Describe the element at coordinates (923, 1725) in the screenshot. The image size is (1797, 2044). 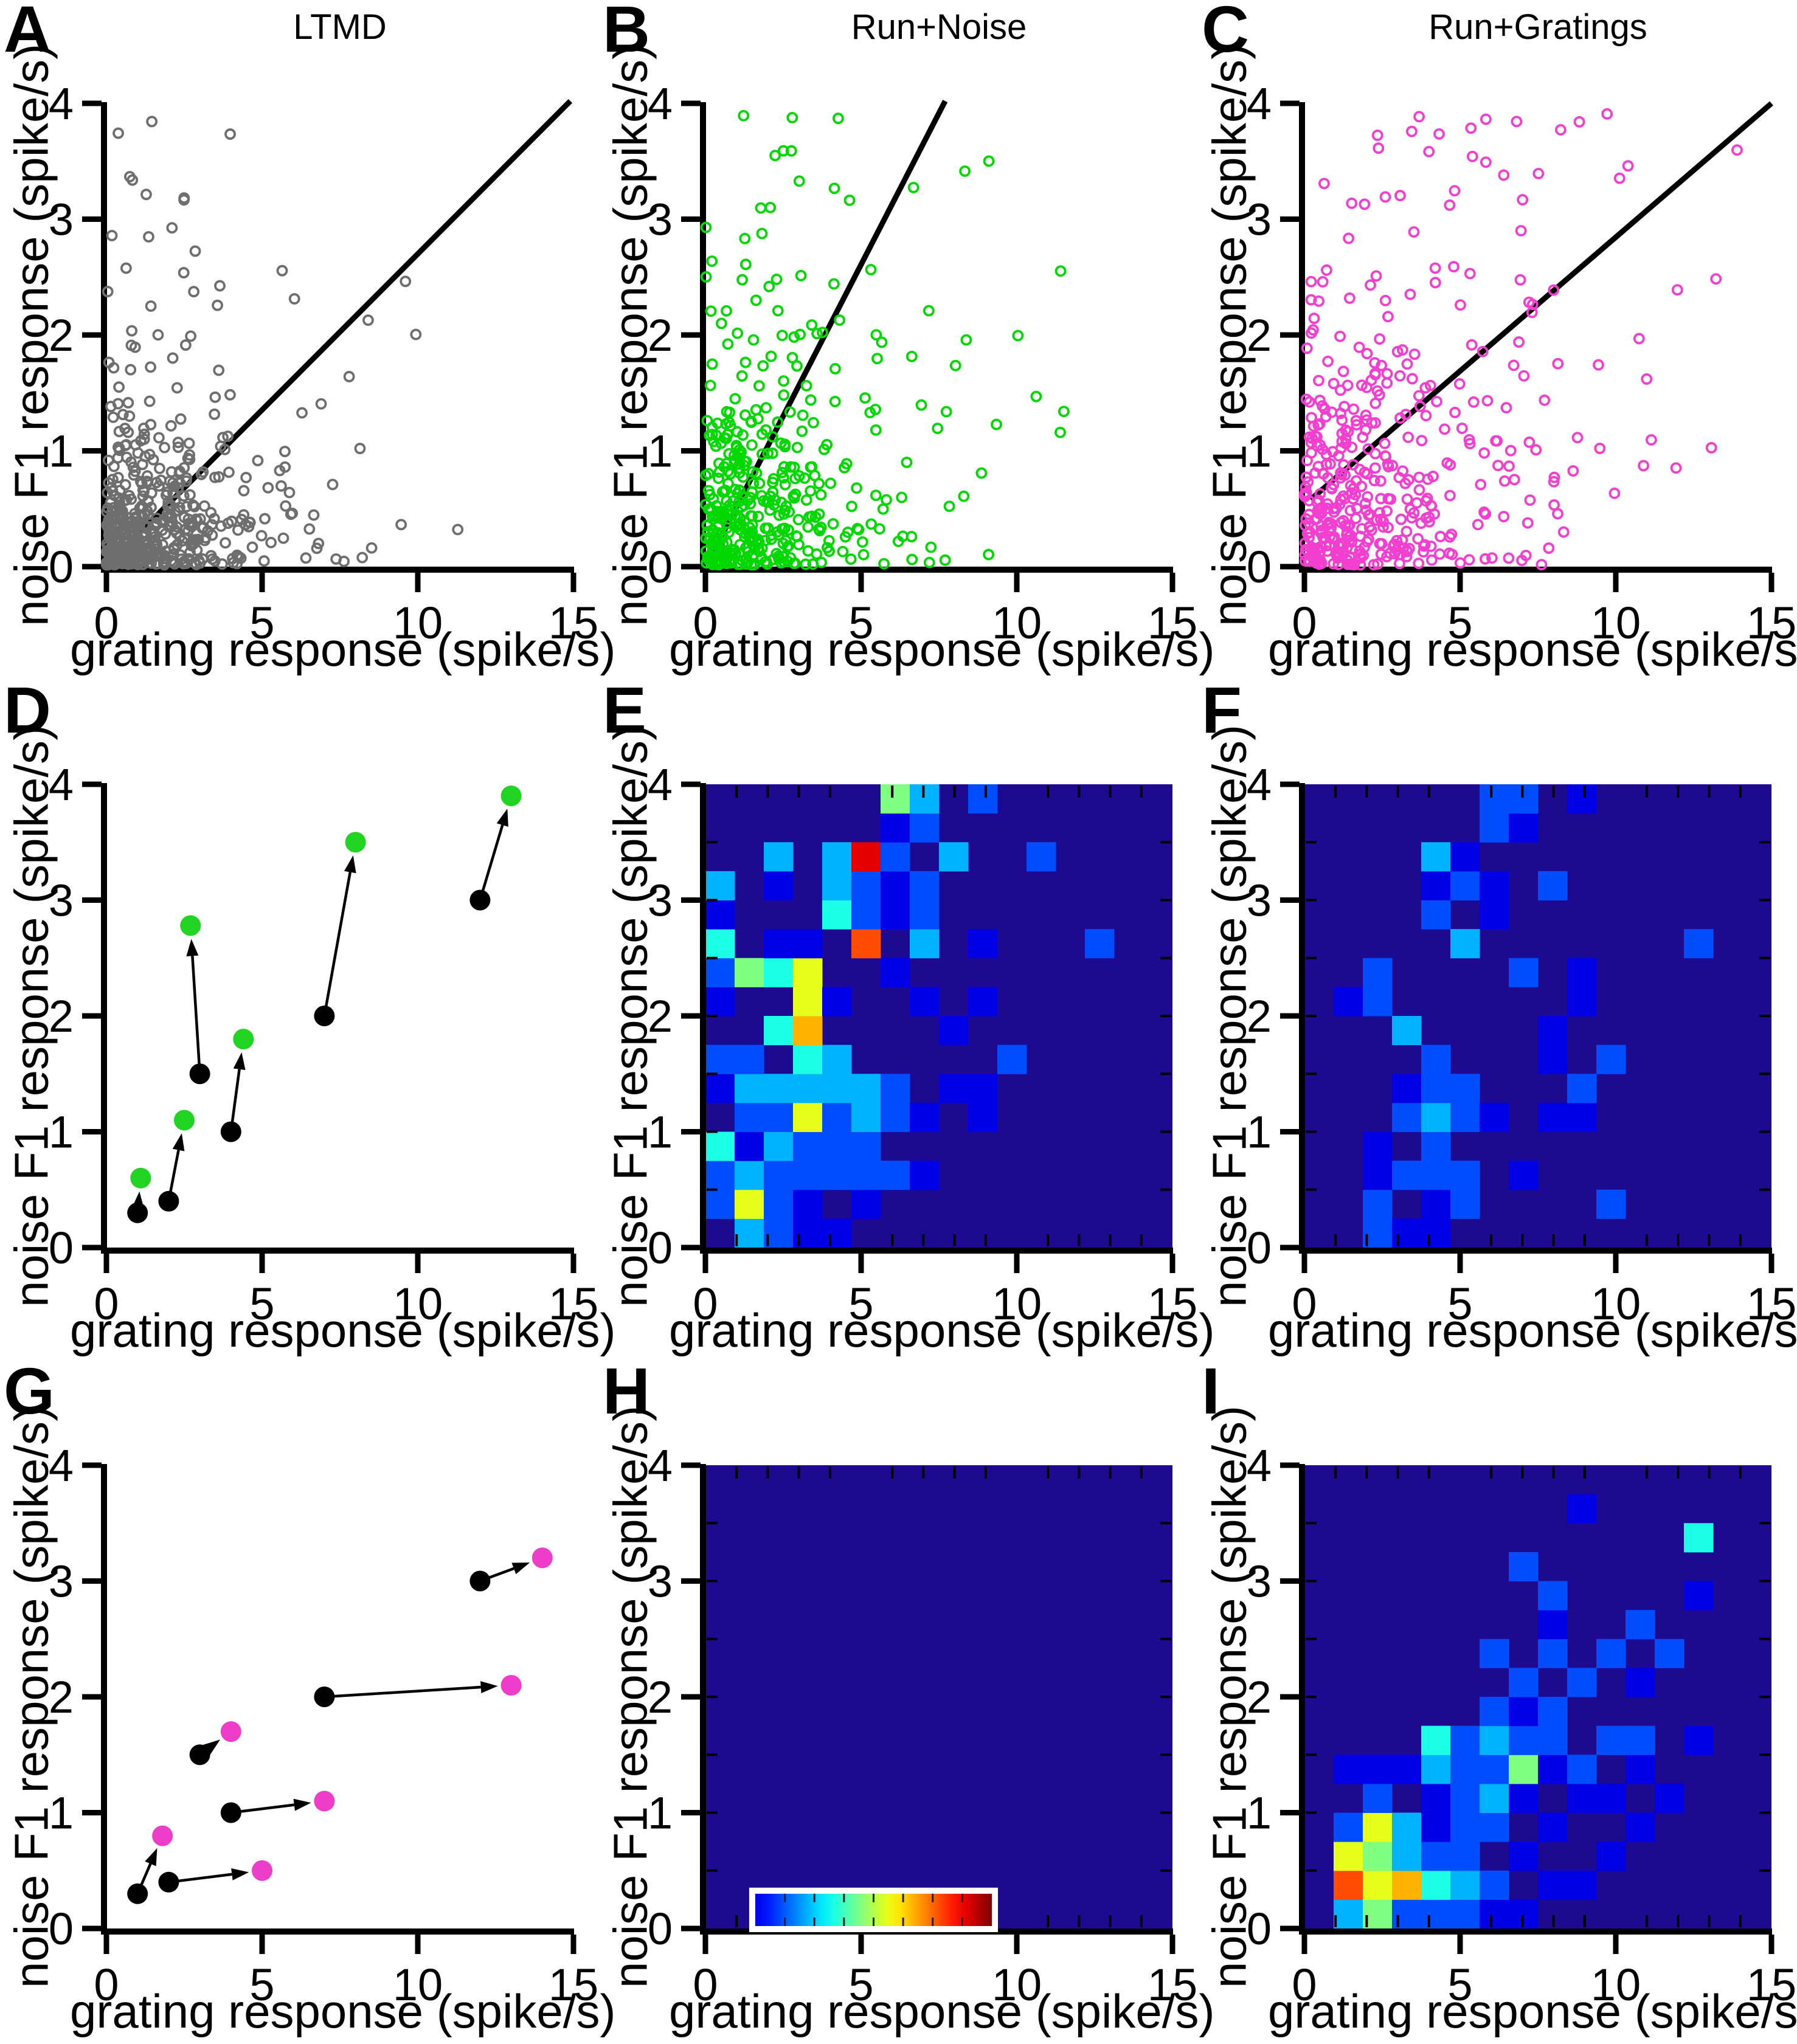
I see `panel-h-plot: 0 5 10 15 0 1 2 3 4` at that location.